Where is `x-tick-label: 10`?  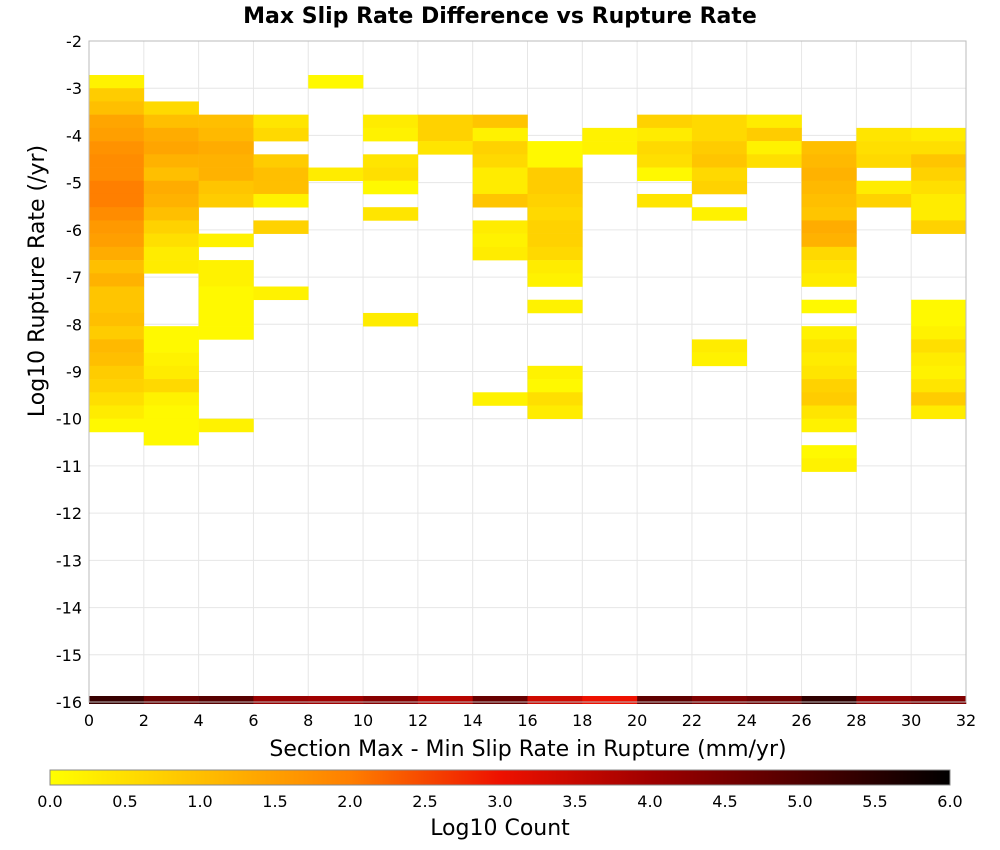 x-tick-label: 10 is located at coordinates (363, 720).